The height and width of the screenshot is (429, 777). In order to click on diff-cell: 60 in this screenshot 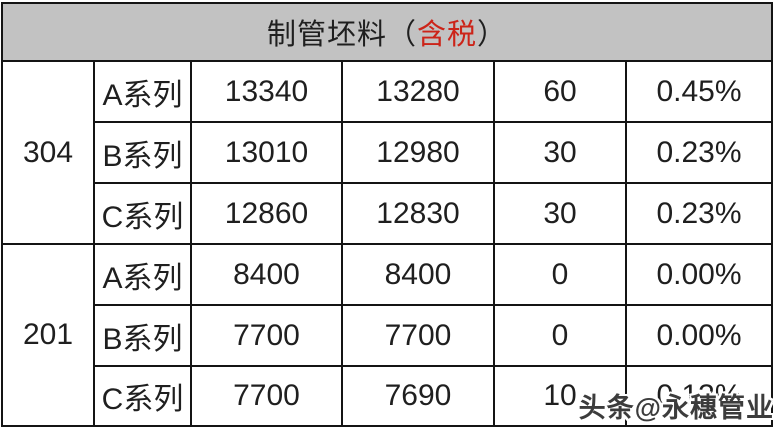, I will do `click(560, 91)`.